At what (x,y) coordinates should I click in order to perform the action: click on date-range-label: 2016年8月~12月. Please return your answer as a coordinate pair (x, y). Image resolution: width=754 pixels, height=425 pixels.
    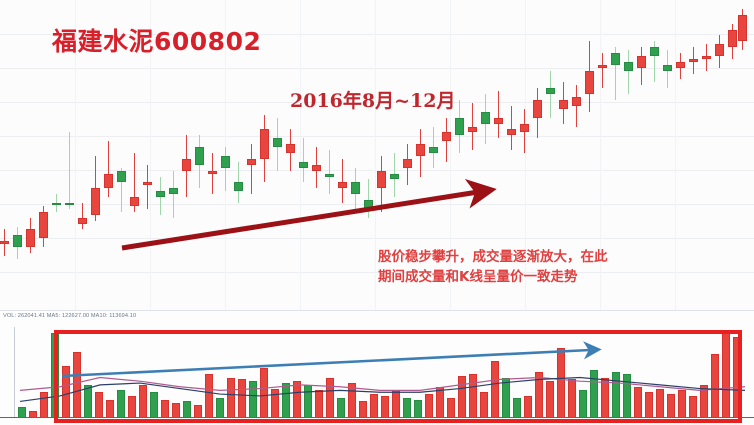
    Looking at the image, I should click on (373, 101).